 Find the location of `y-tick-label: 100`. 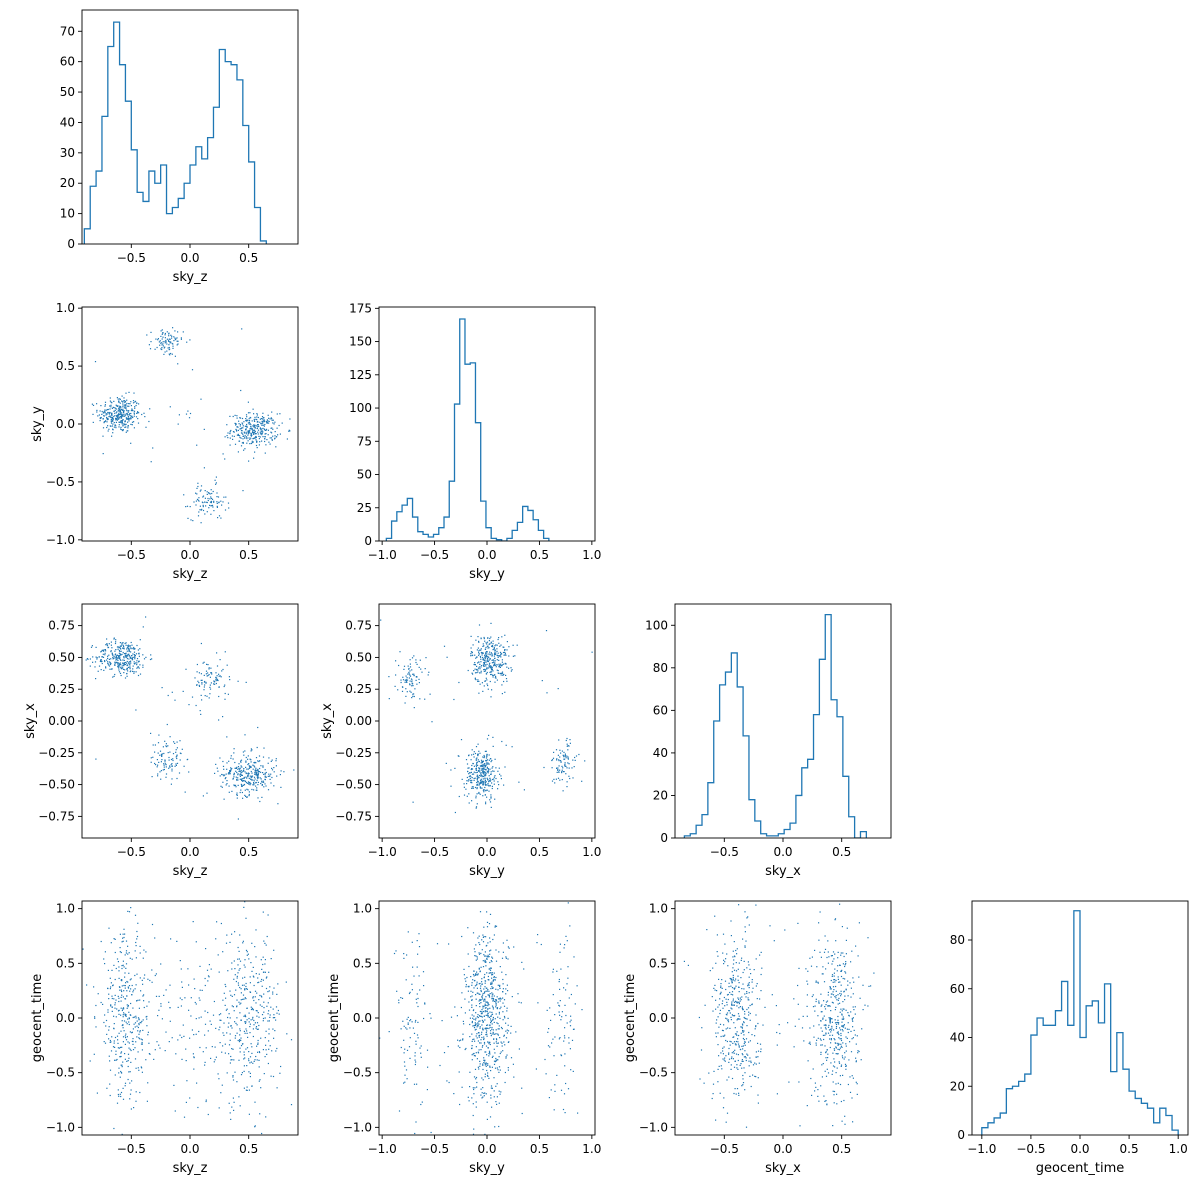

y-tick-label: 100 is located at coordinates (360, 408).